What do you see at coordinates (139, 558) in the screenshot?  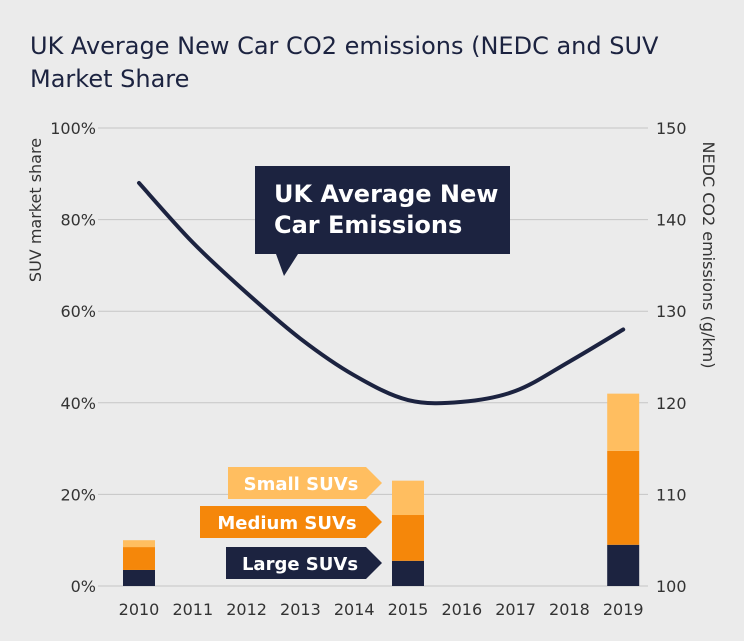 I see `bar-medium-suvs-2010` at bounding box center [139, 558].